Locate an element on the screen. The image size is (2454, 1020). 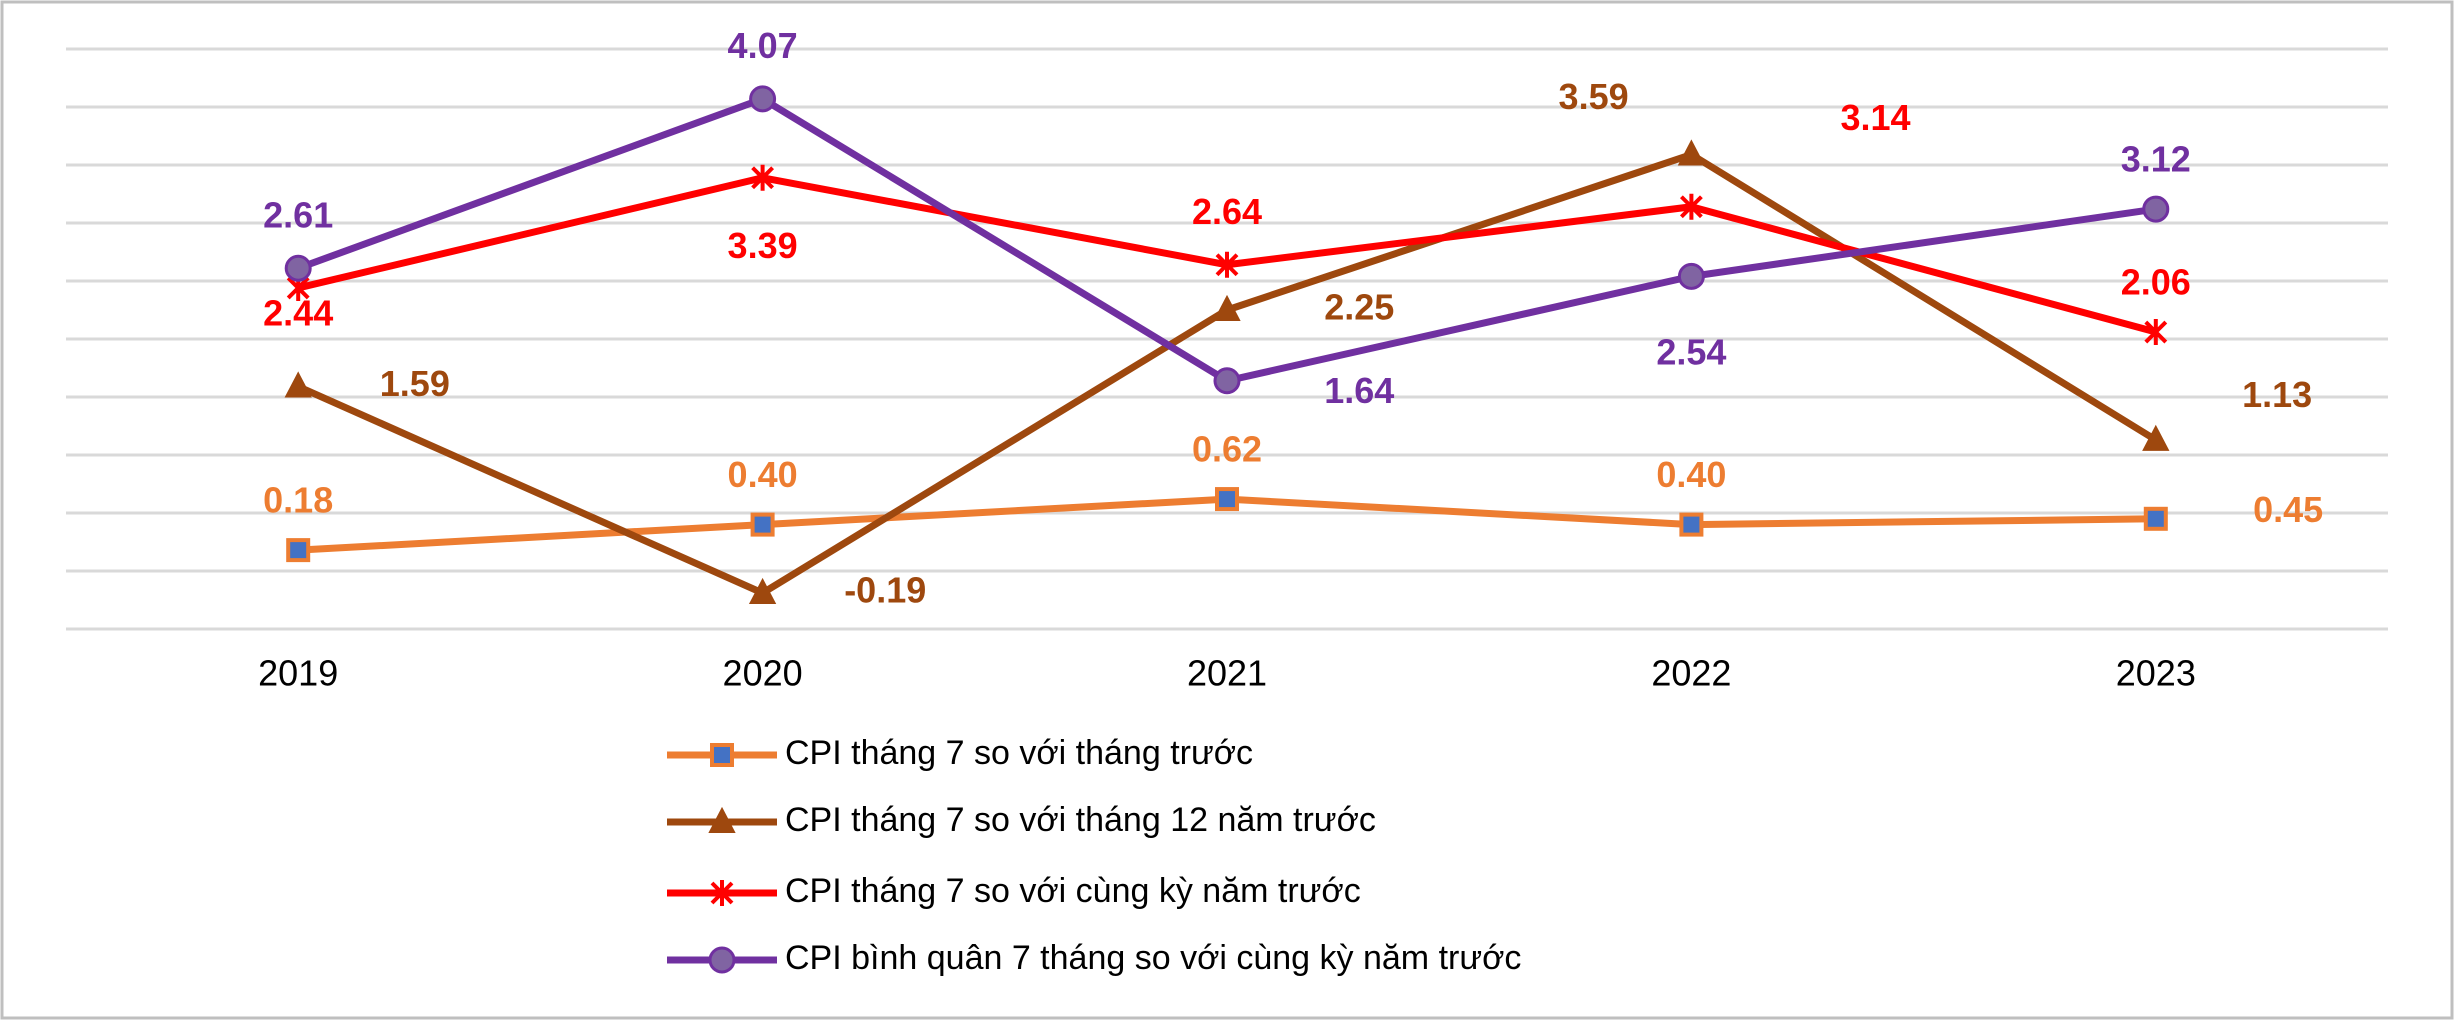
legend-label: CPI tháng 7 so với tháng 12 năm trước is located at coordinates (1080, 820).